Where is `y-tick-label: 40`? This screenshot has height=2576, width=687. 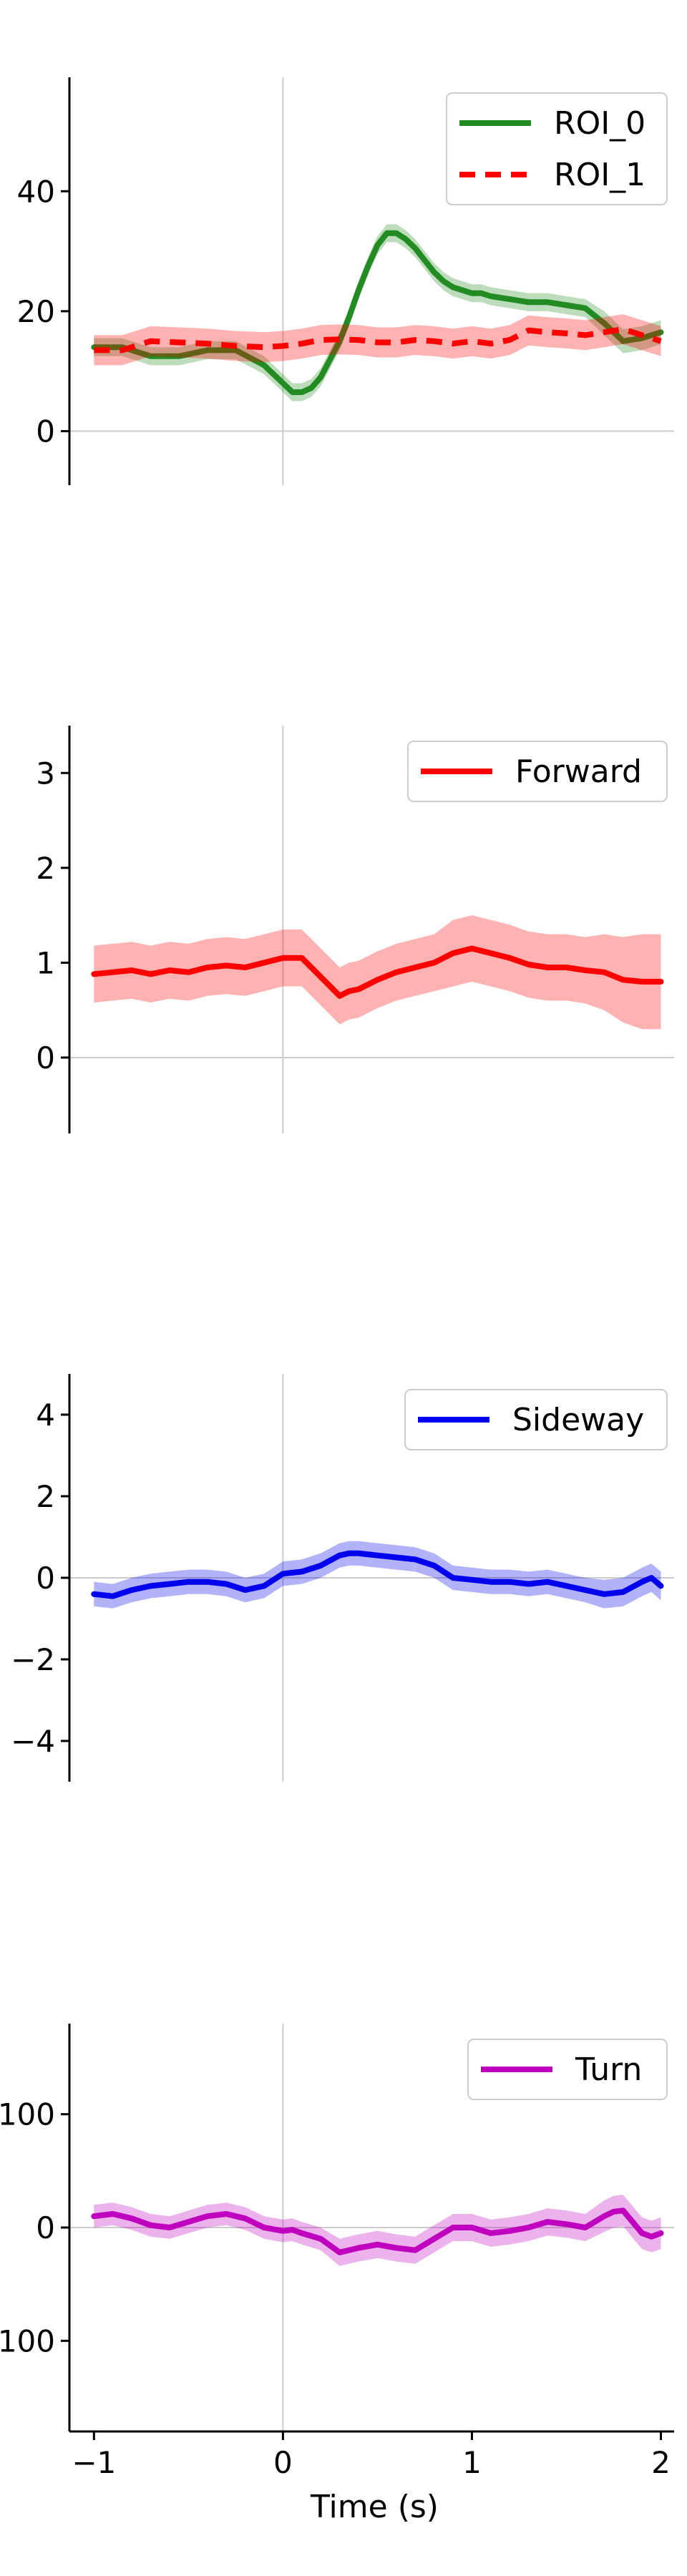 y-tick-label: 40 is located at coordinates (36, 191).